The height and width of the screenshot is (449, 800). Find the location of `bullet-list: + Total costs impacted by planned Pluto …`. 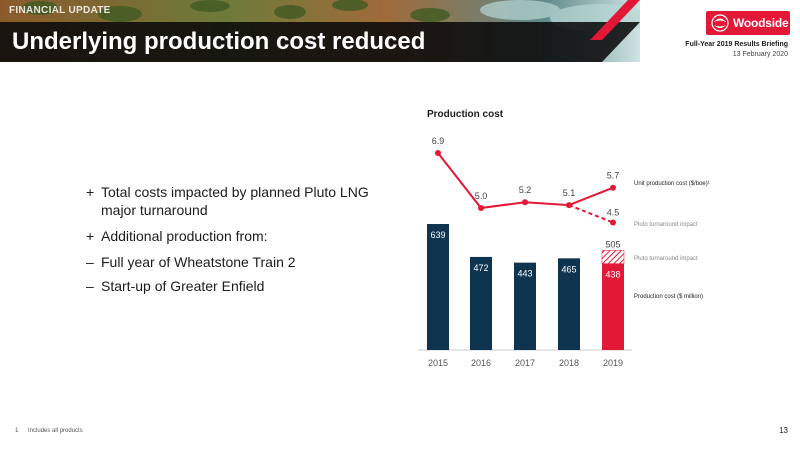

bullet-list: + Total costs impacted by planned Pluto … is located at coordinates (236, 242).